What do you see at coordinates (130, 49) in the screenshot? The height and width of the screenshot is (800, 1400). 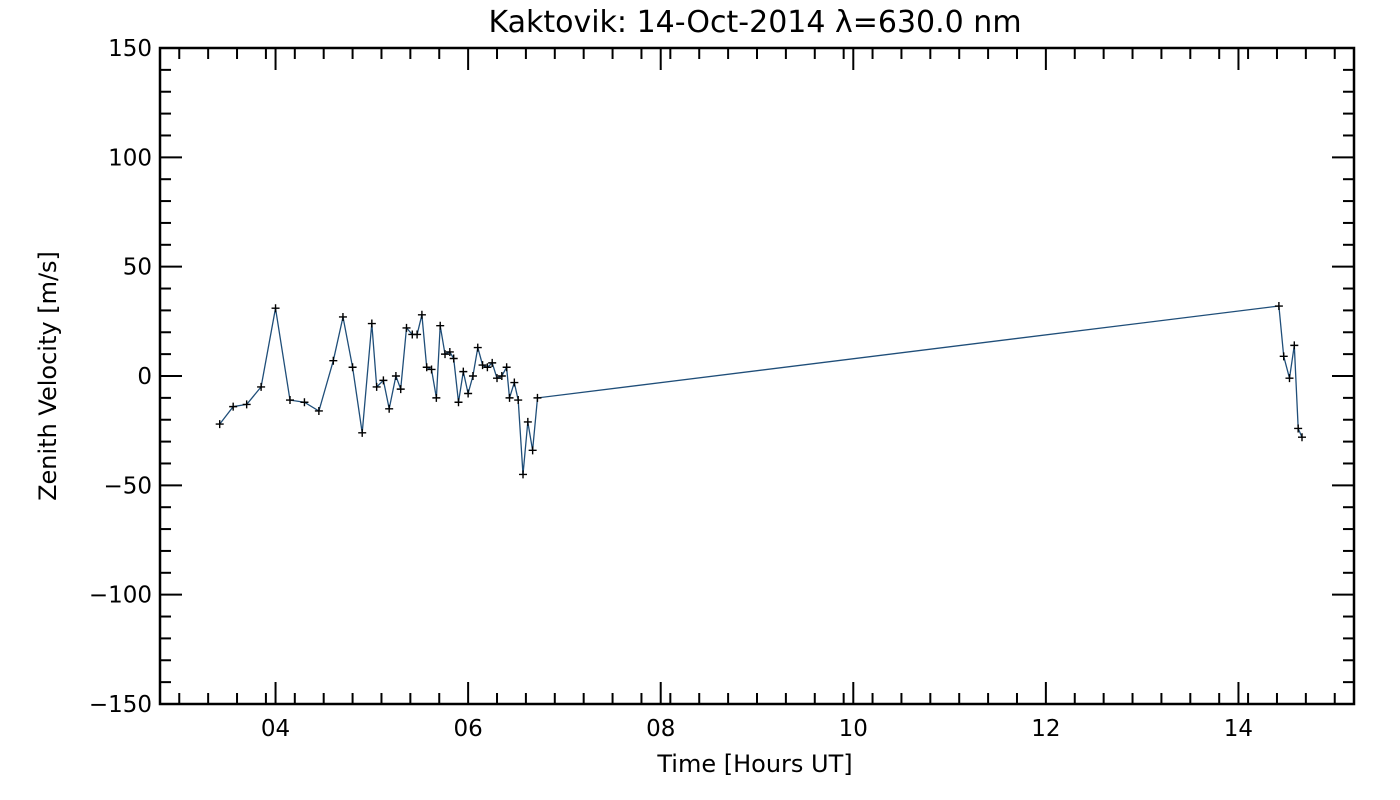 I see `y-tick-label: 150` at bounding box center [130, 49].